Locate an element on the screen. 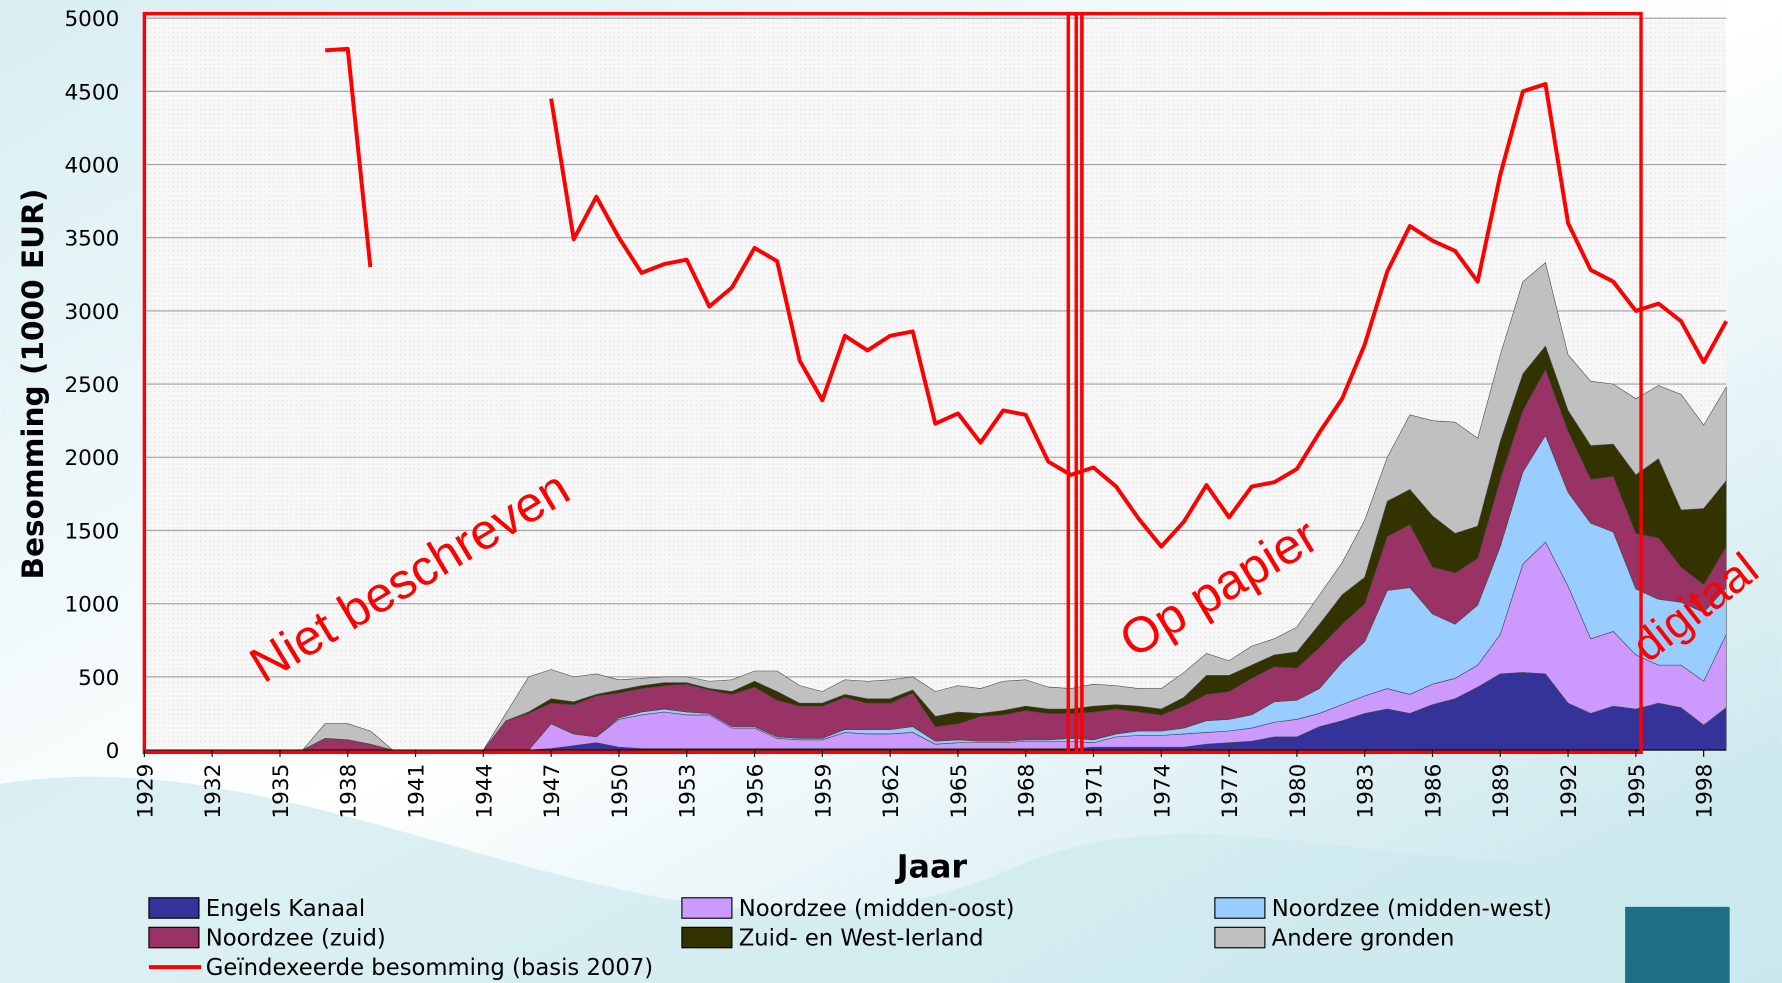 This screenshot has width=1782, height=983. x-tick-label: 1971 is located at coordinates (1094, 791).